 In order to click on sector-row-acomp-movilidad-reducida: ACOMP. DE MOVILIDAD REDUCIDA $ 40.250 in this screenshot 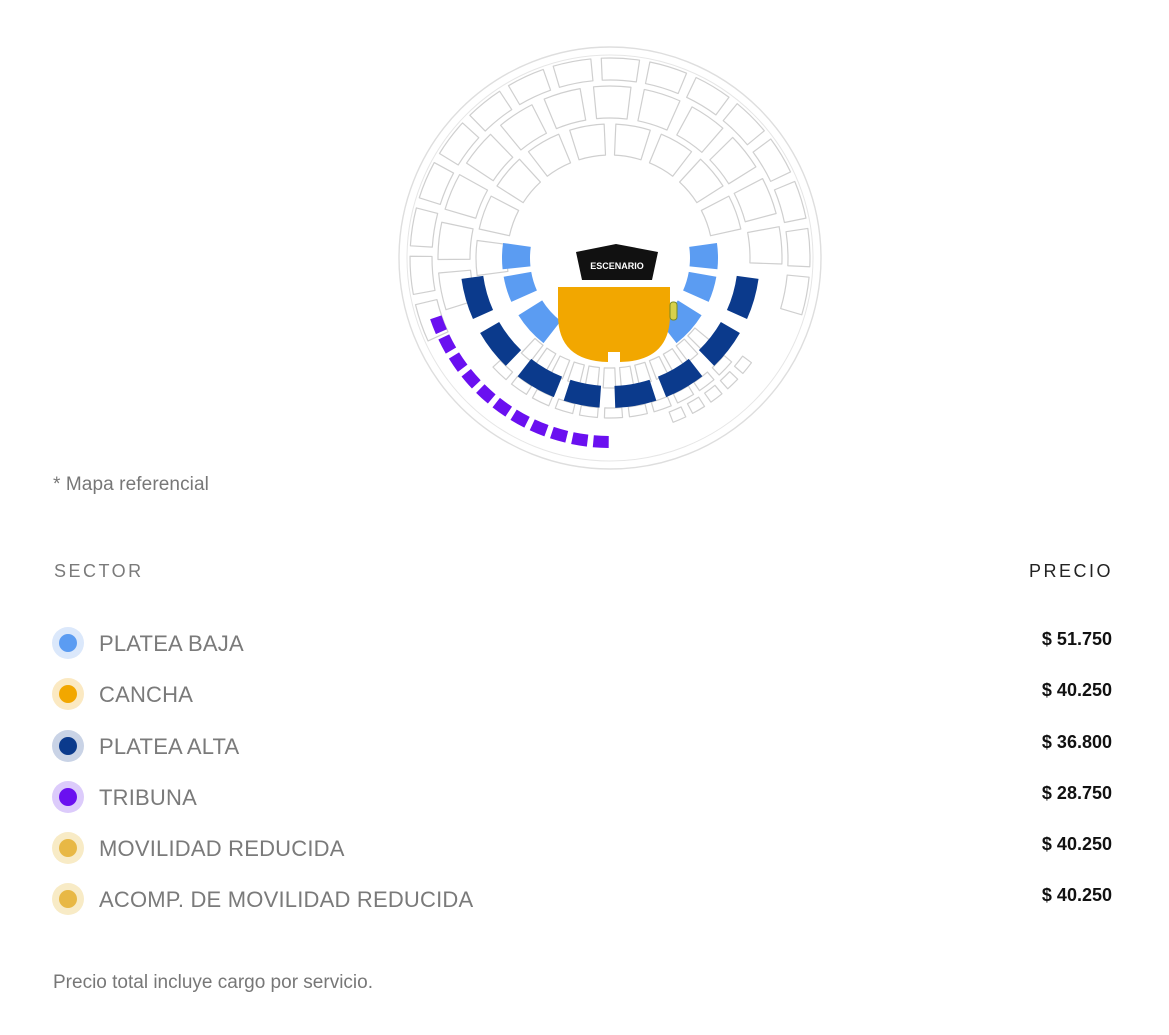, I will do `click(587, 904)`.